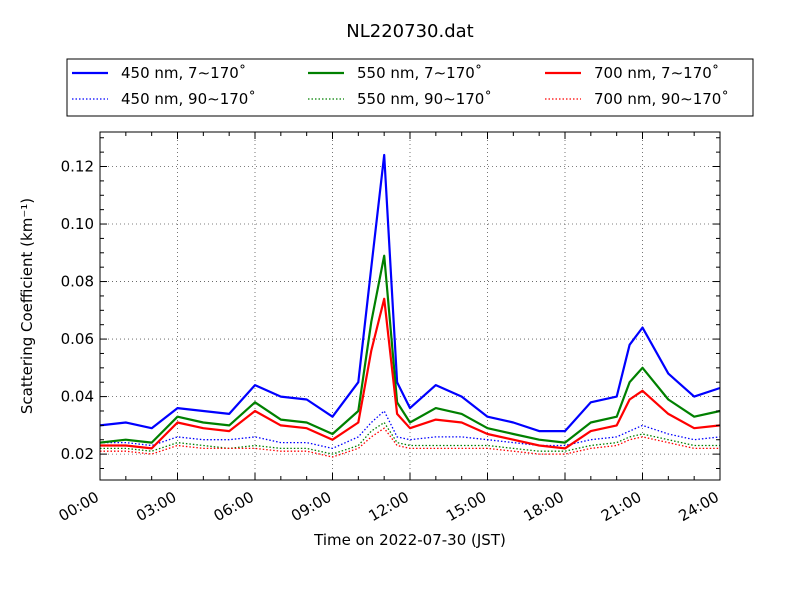 The image size is (800, 600). I want to click on y-tick-label: 0.08, so click(77, 282).